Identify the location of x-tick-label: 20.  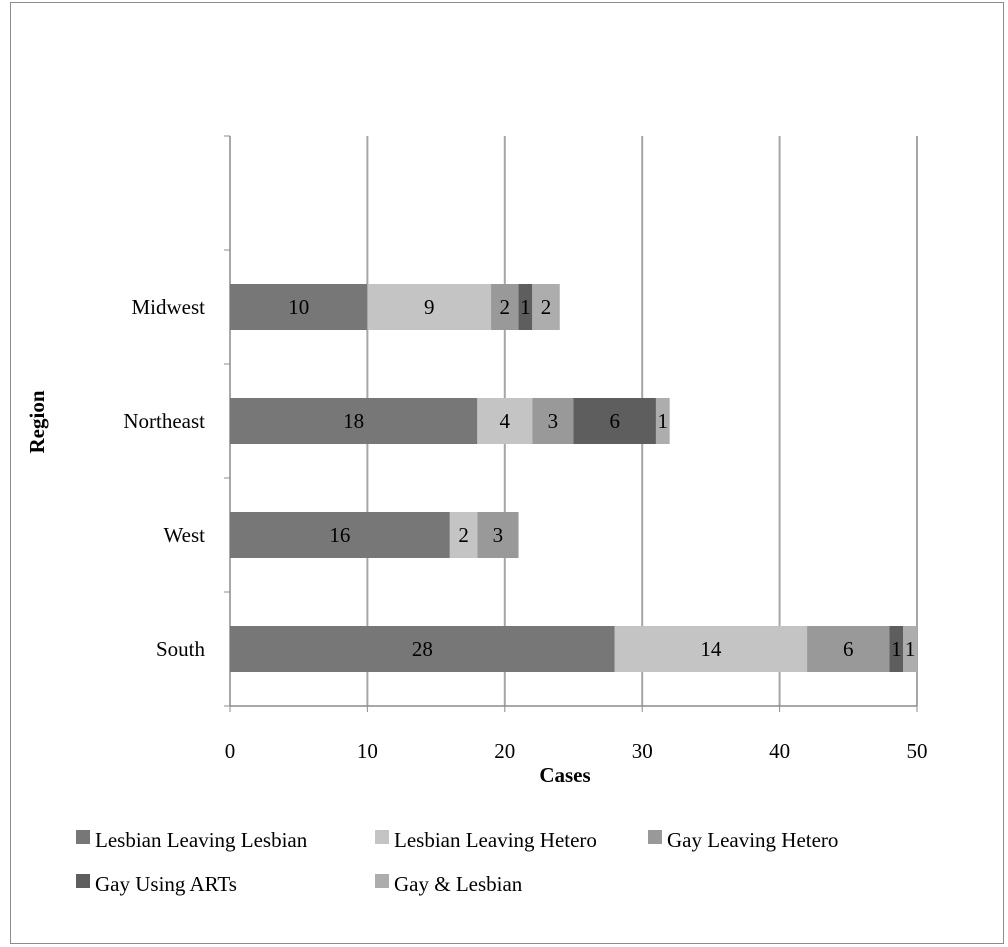
(504, 751).